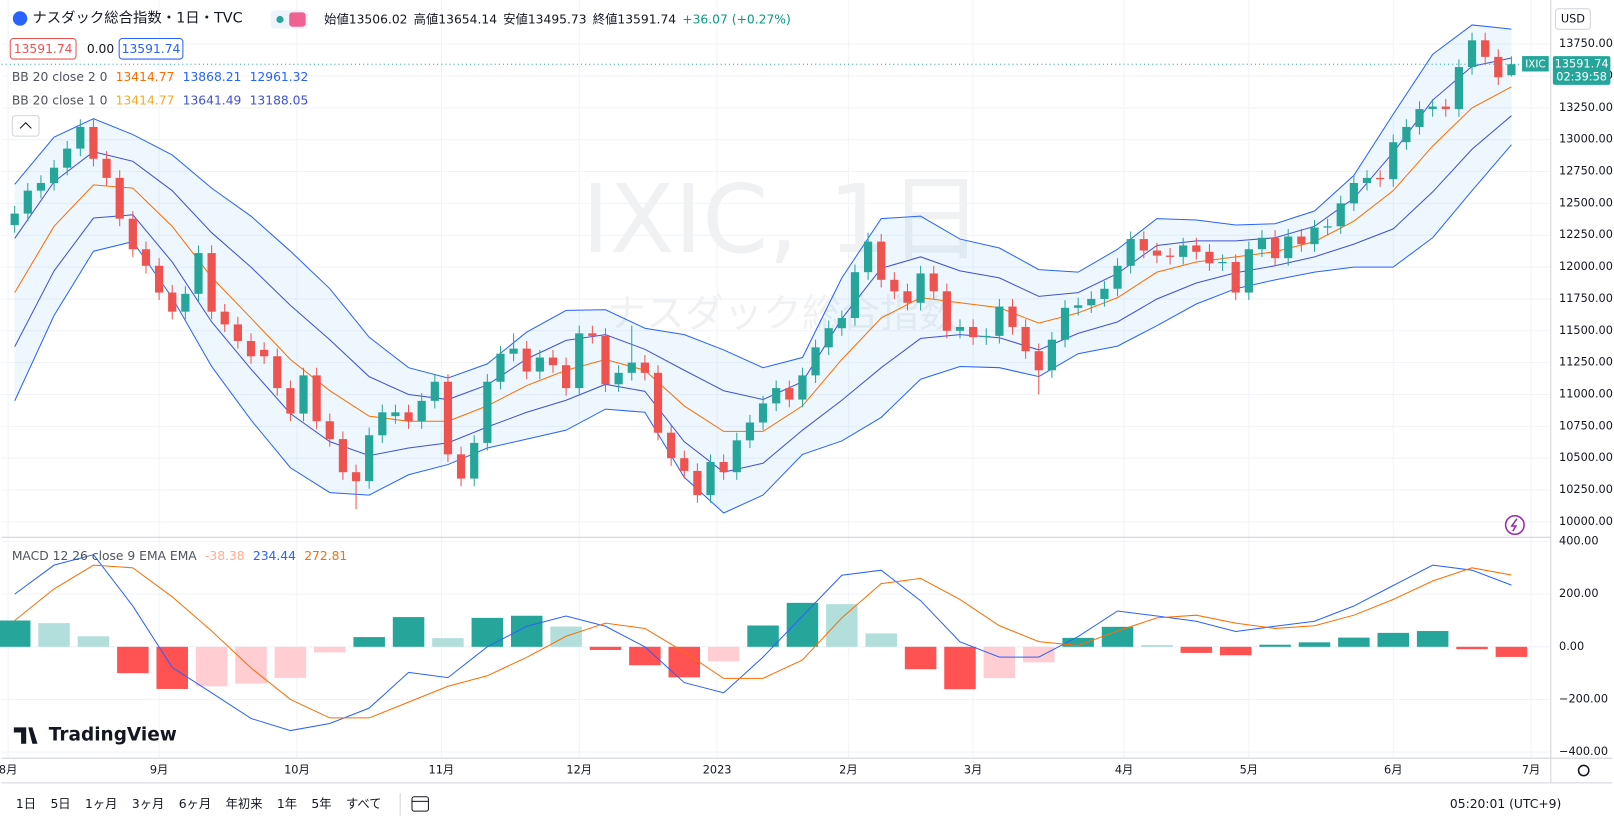 The width and height of the screenshot is (1614, 826). What do you see at coordinates (782, 220) in the screenshot?
I see `watermark: IXIC, 1日` at bounding box center [782, 220].